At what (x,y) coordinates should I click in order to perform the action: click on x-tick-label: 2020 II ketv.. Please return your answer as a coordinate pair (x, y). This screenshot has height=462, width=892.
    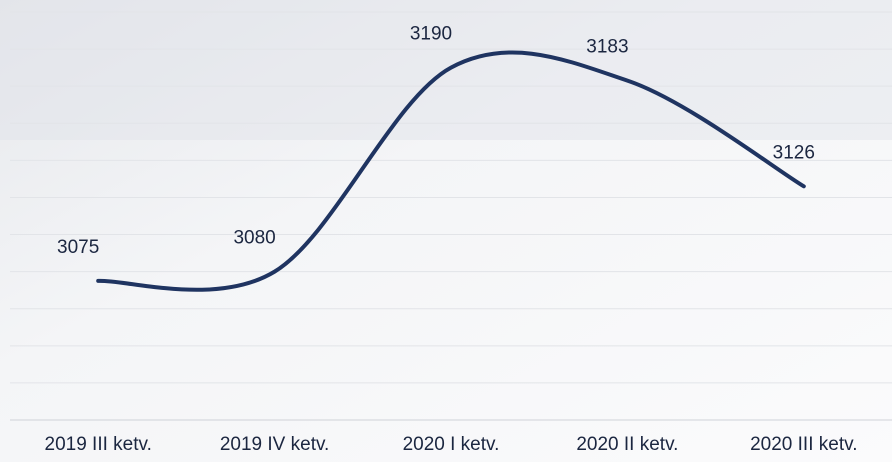
    Looking at the image, I should click on (627, 444).